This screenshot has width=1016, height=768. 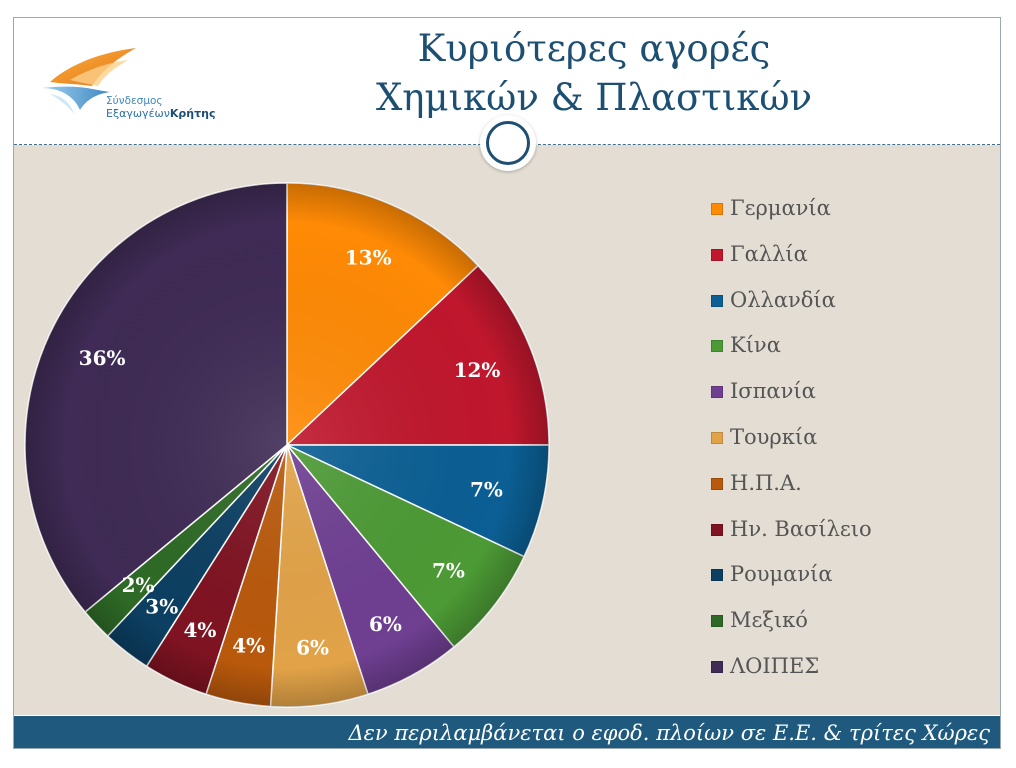 I want to click on pie-data-label: 13%, so click(x=368, y=257).